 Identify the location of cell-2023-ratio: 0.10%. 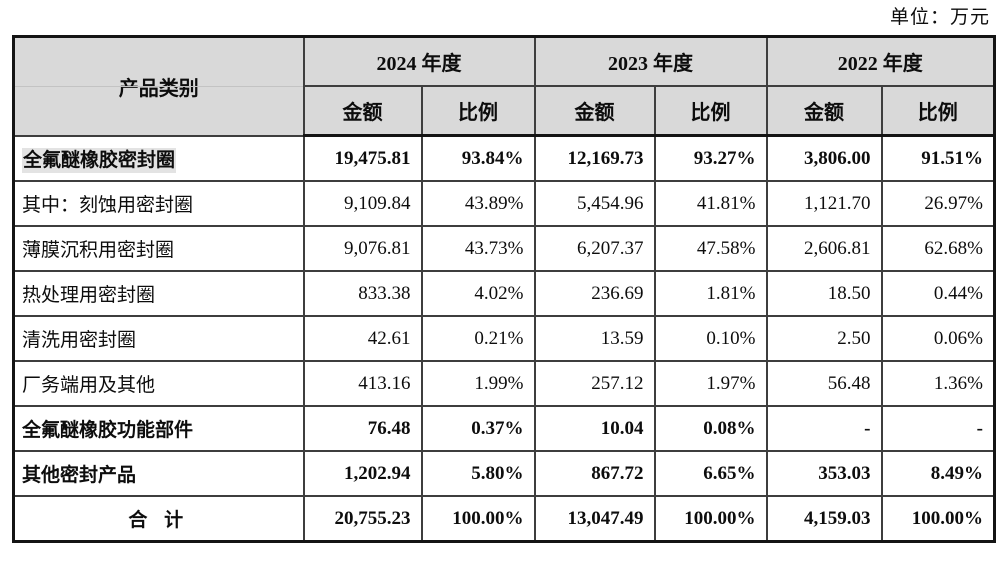
(710, 338).